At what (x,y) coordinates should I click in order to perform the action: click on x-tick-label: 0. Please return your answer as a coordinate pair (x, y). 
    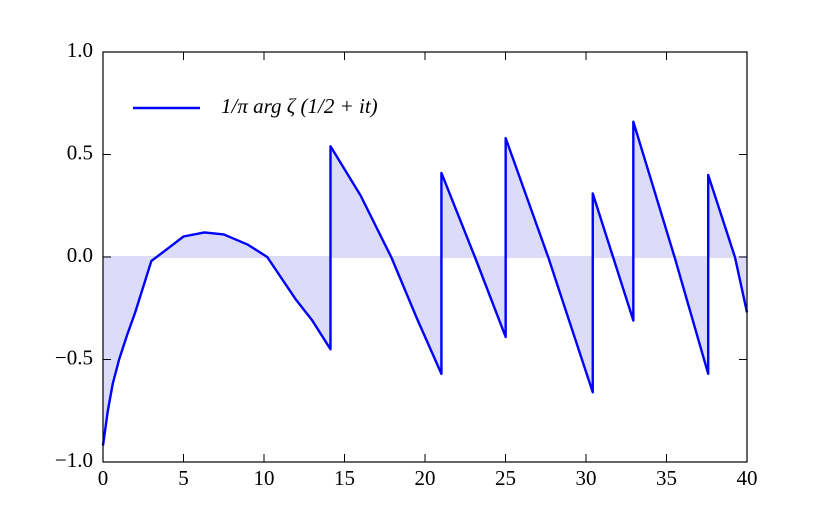
    Looking at the image, I should click on (103, 478).